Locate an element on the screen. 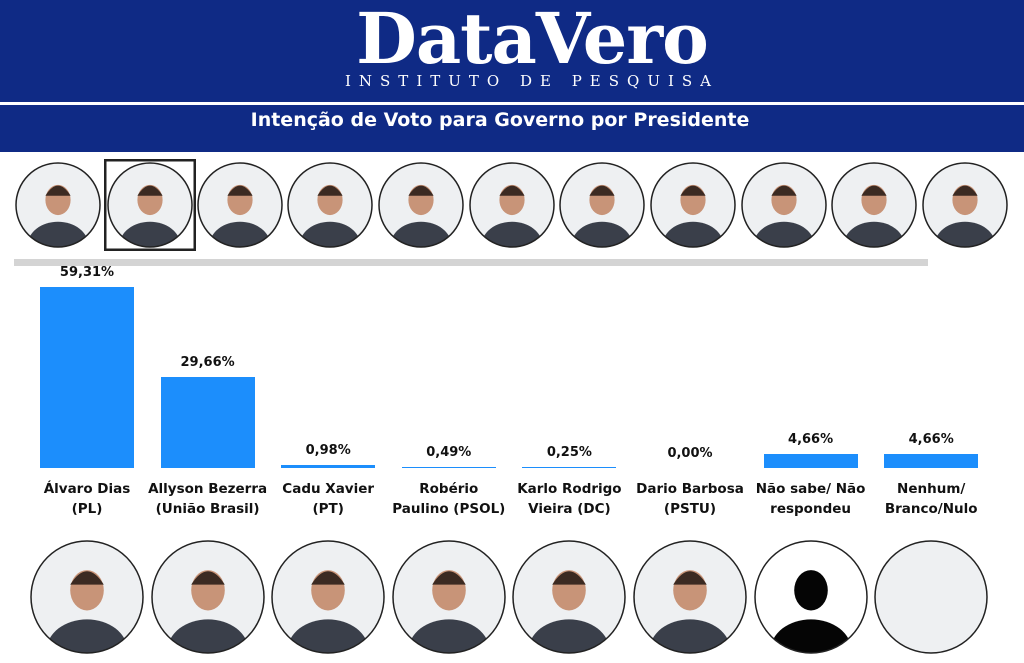  category-label: Allyson Bezerra (União Brasil) is located at coordinates (208, 499).